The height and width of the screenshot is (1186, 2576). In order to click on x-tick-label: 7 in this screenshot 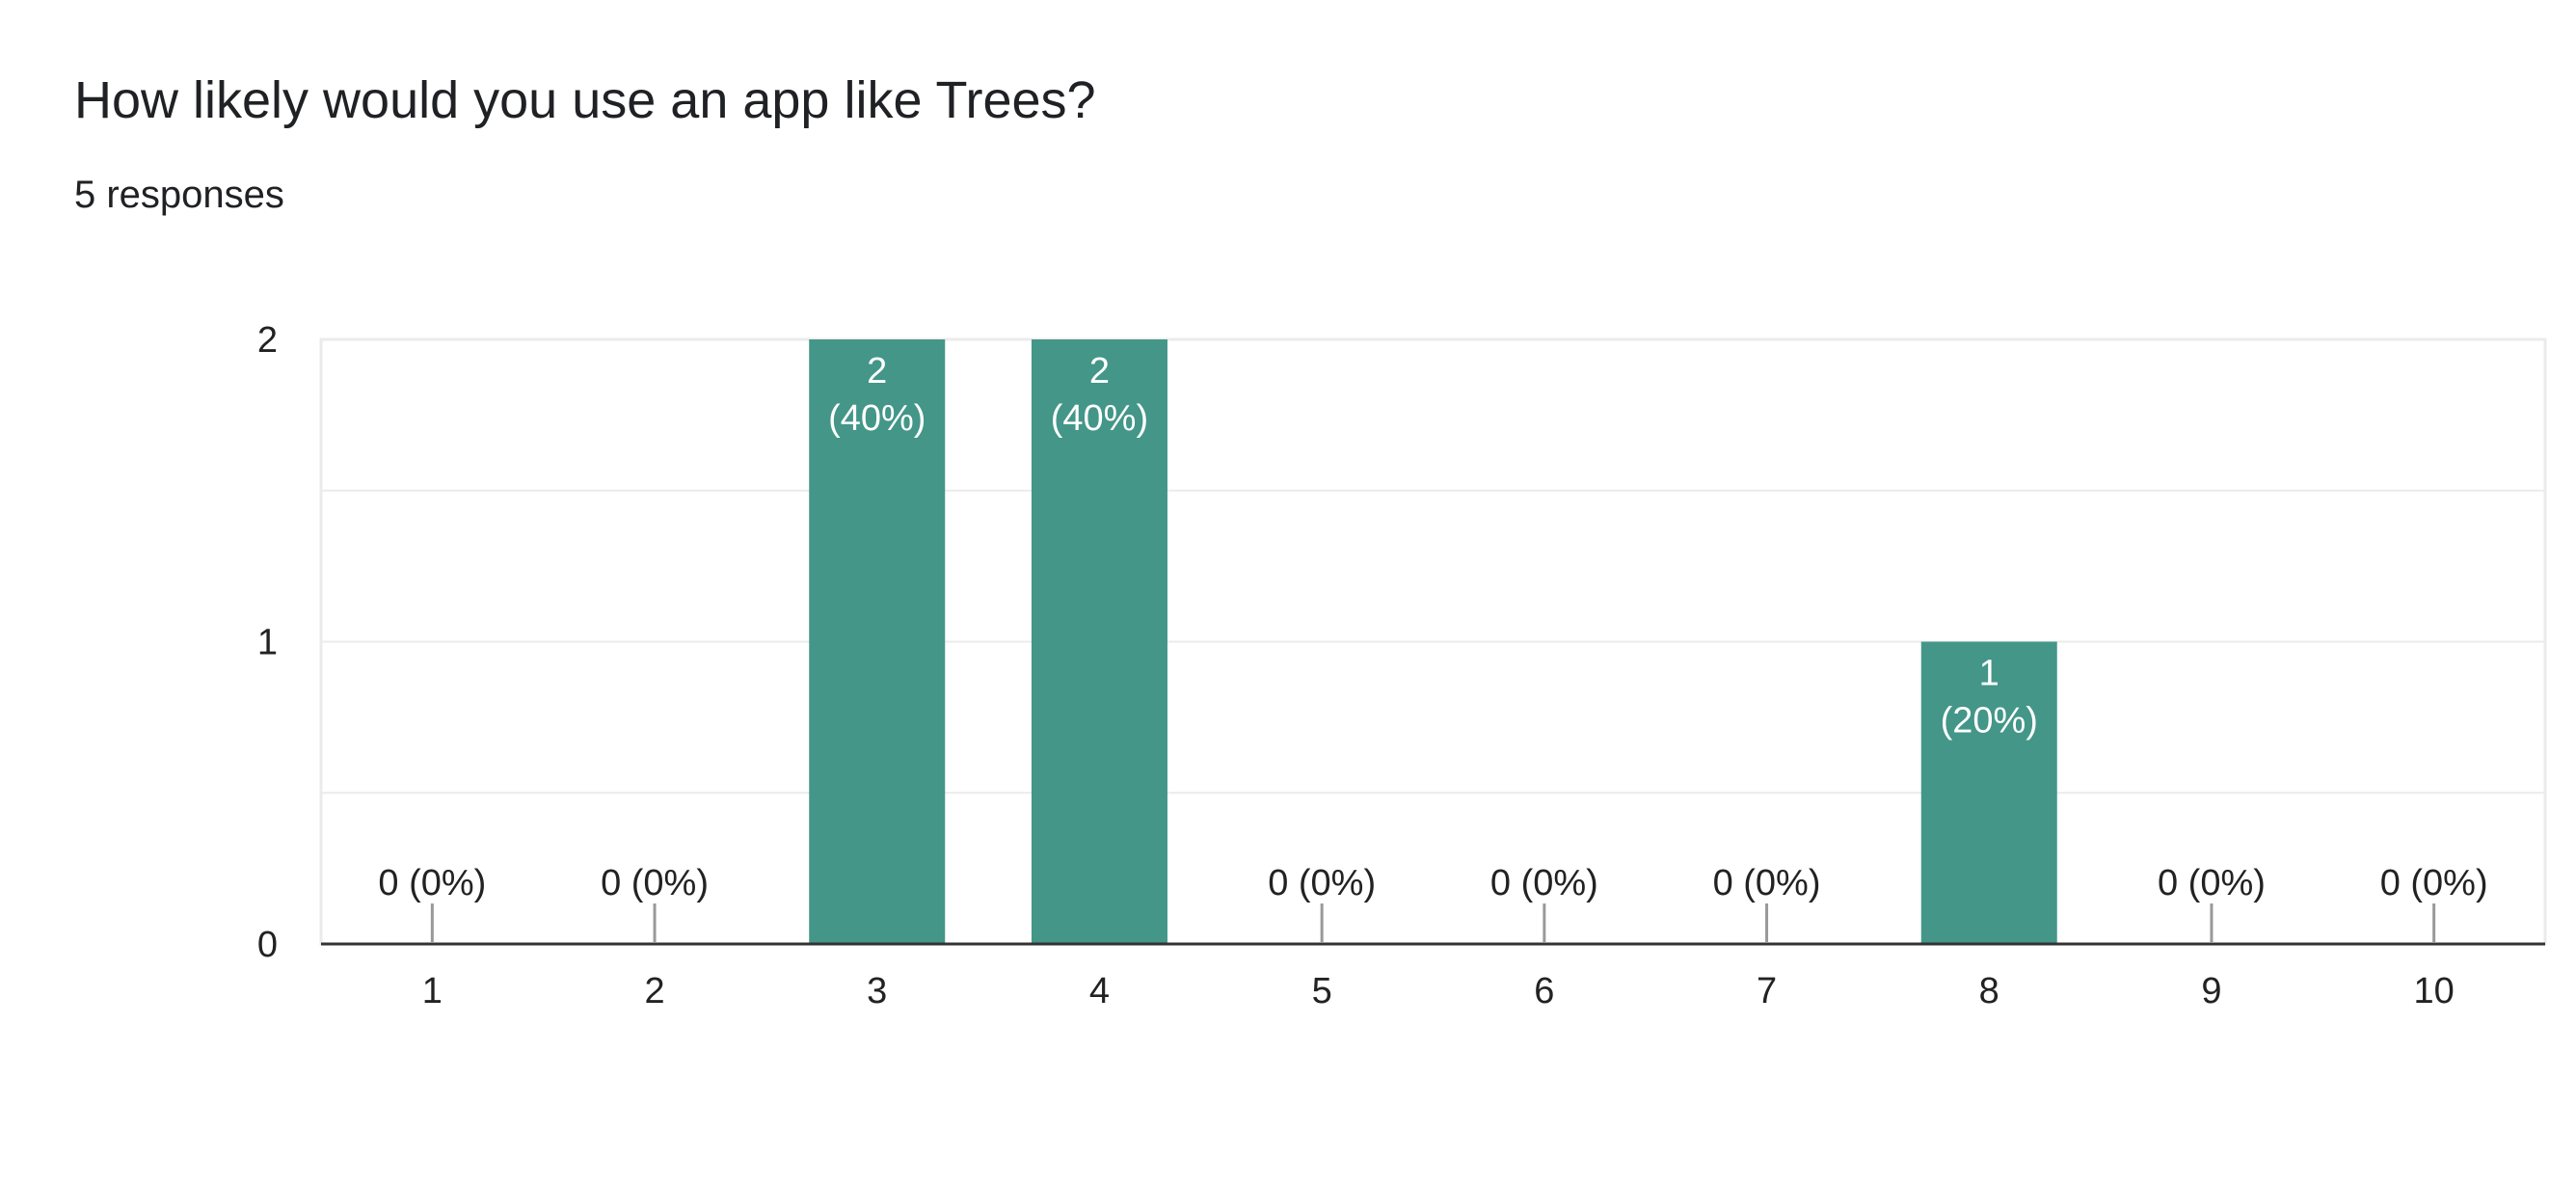, I will do `click(1767, 991)`.